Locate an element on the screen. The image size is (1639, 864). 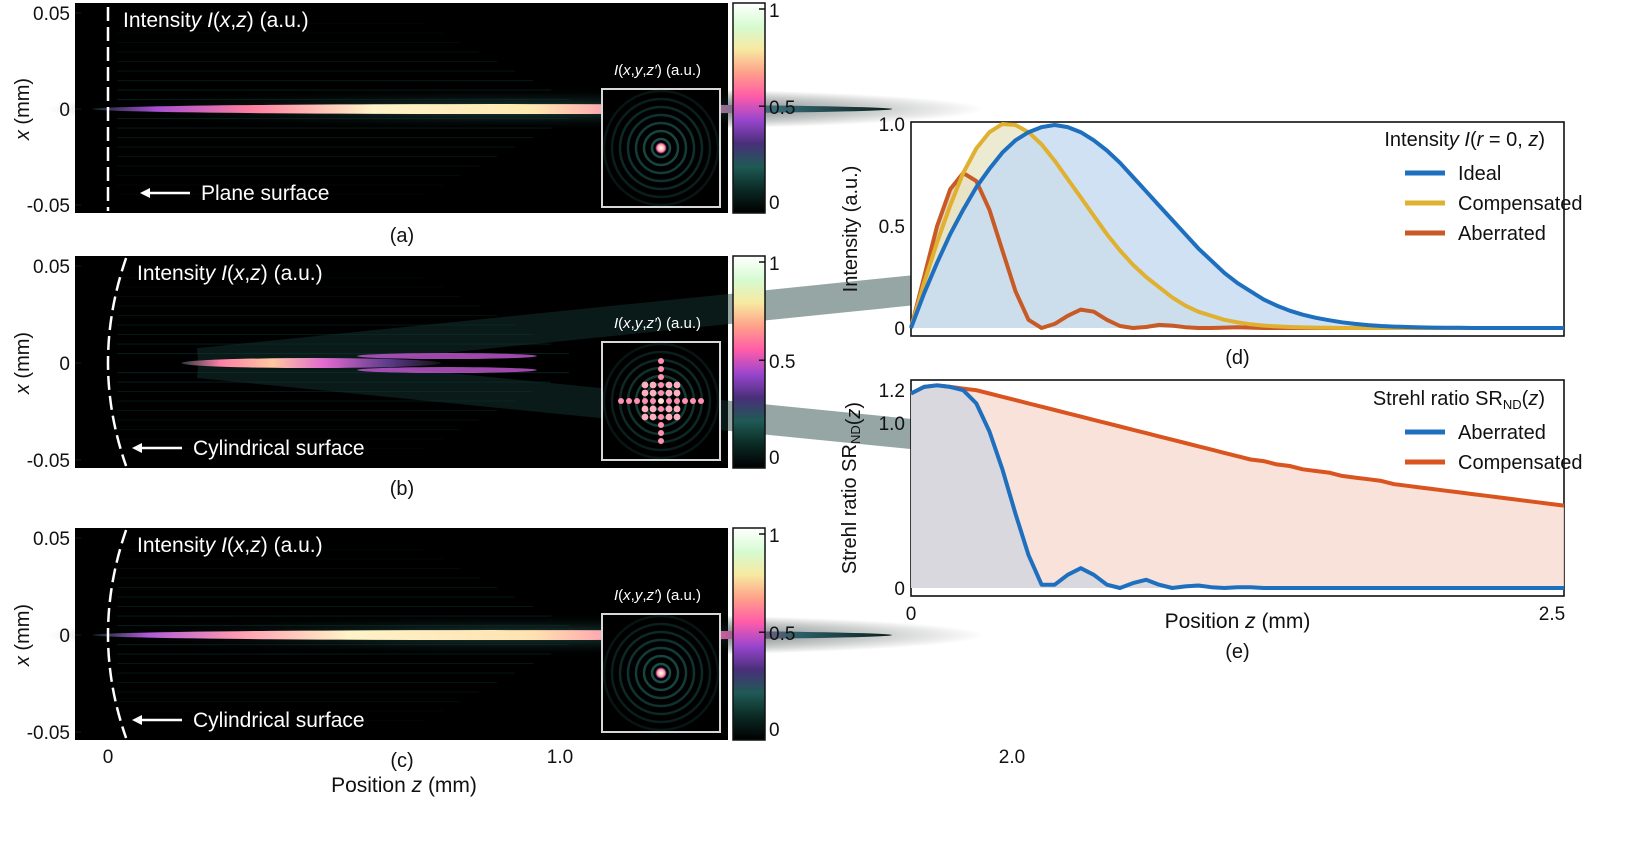
panel-caption: (c) is located at coordinates (401, 761).